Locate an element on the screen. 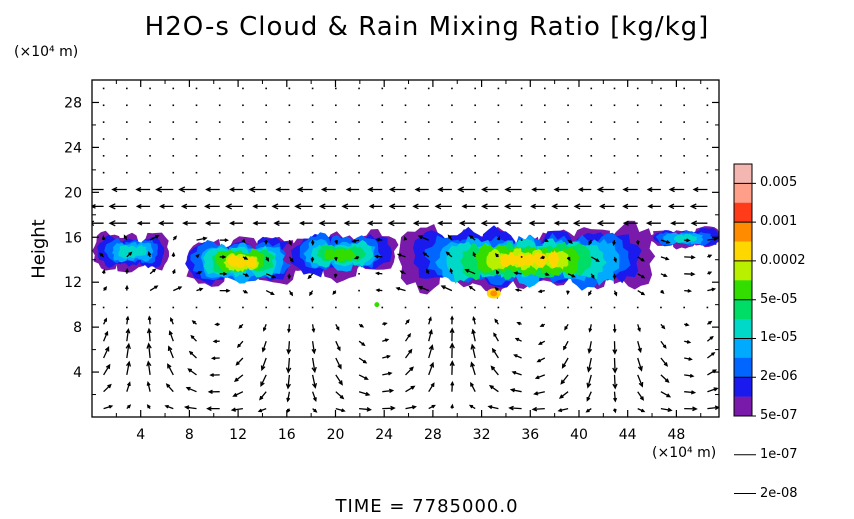  x-tick-label: 4 is located at coordinates (140, 435).